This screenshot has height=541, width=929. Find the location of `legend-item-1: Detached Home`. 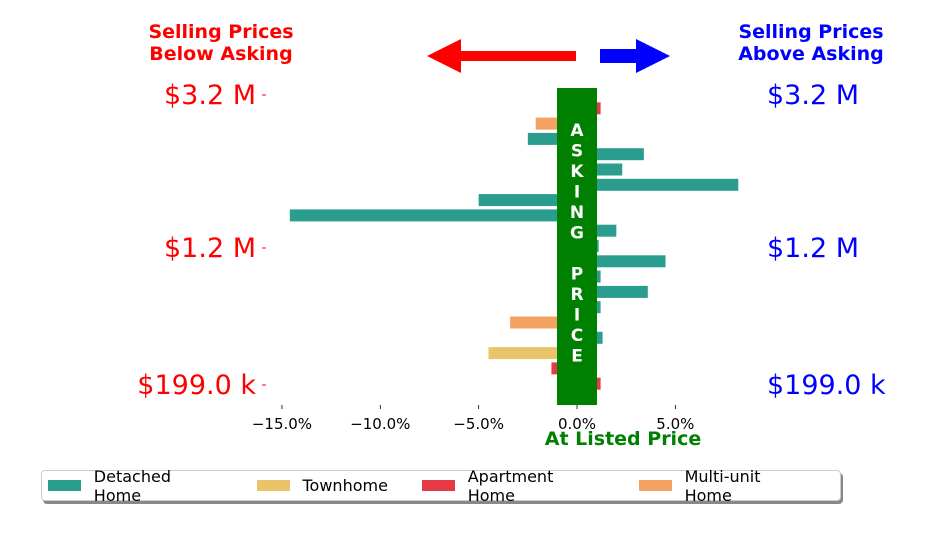

legend-item-1: Detached Home is located at coordinates (135, 486).